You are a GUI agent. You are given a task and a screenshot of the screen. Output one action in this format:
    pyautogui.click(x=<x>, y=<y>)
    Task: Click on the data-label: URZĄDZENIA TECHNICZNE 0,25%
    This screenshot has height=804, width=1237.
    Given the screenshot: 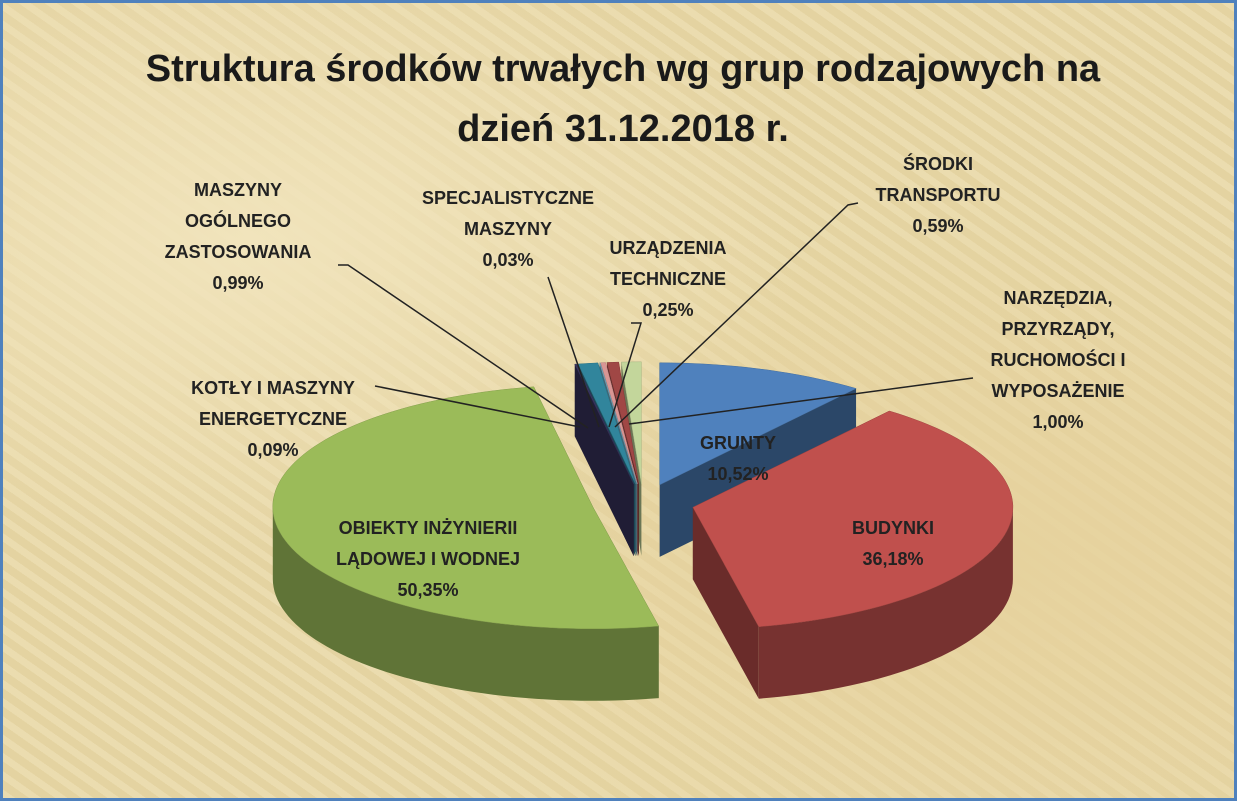 What is the action you would take?
    pyautogui.click(x=668, y=279)
    